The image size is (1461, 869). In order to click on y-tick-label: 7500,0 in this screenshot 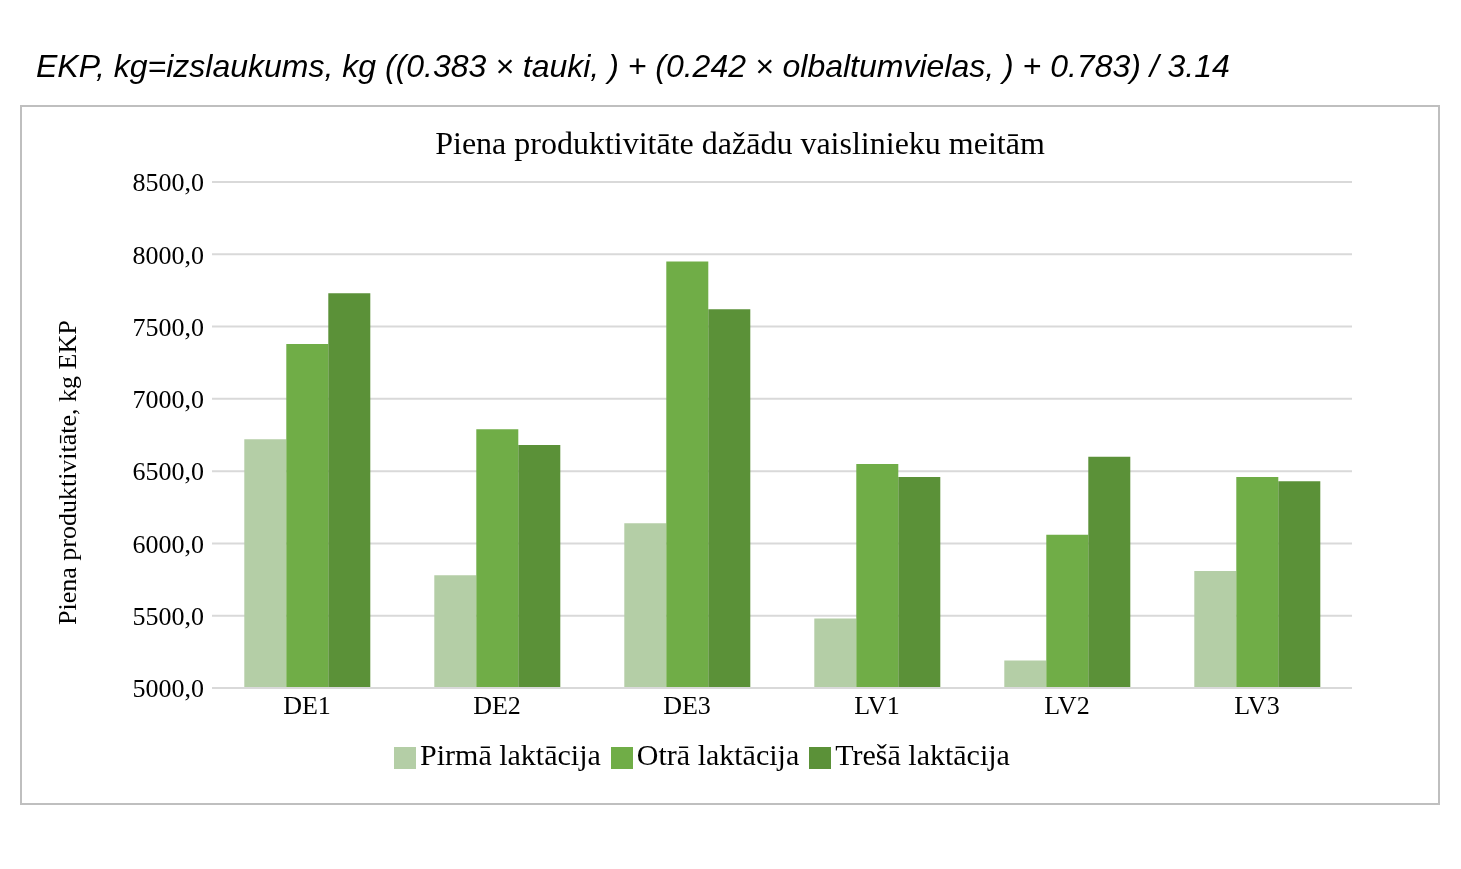, I will do `click(168, 327)`.